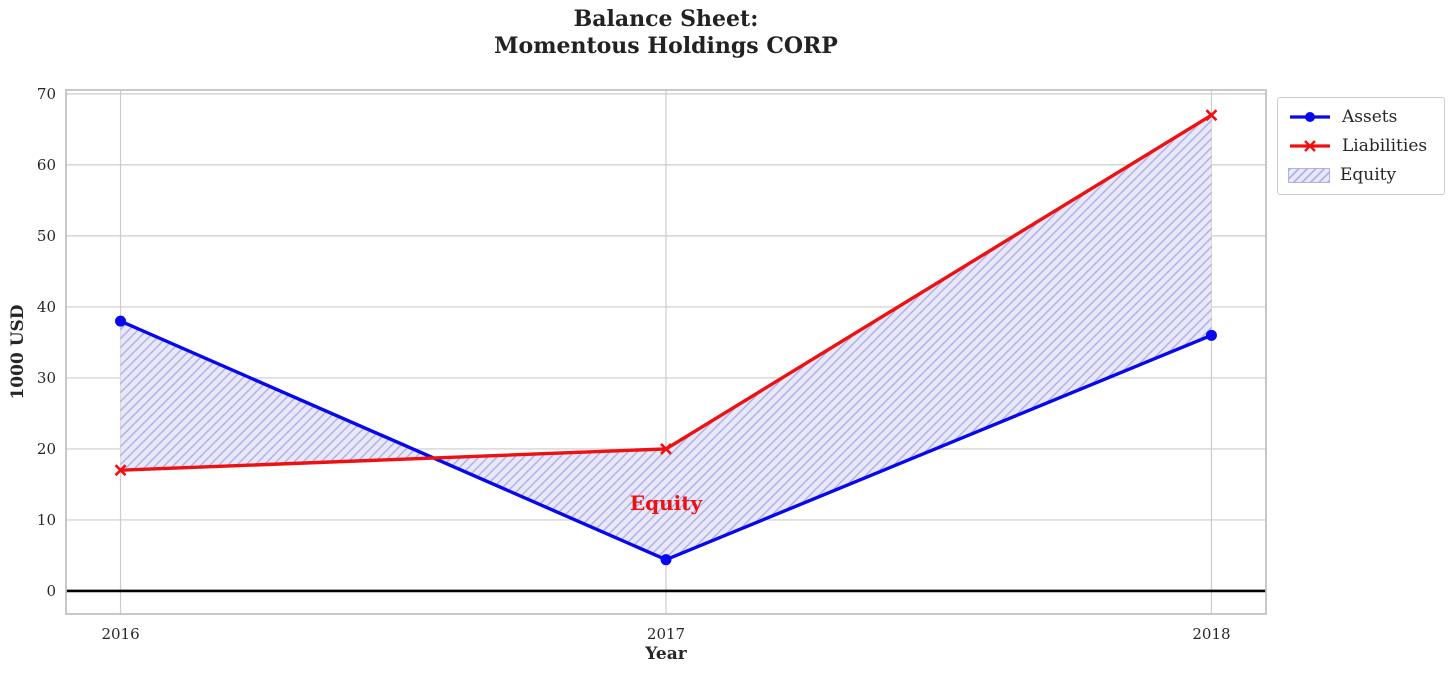  I want to click on legend-label-liabilities: Liabilities, so click(1385, 146).